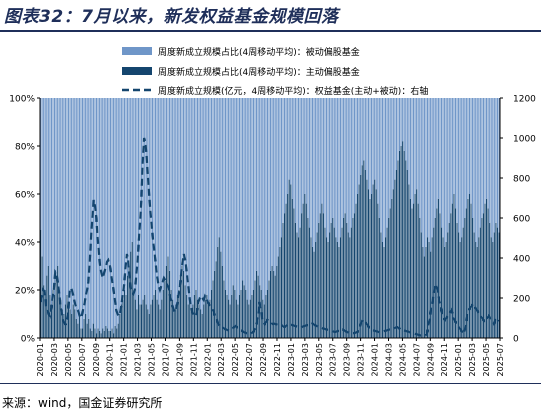  Describe the element at coordinates (458, 359) in the screenshot. I see `x-tick-label: 2025-01` at that location.